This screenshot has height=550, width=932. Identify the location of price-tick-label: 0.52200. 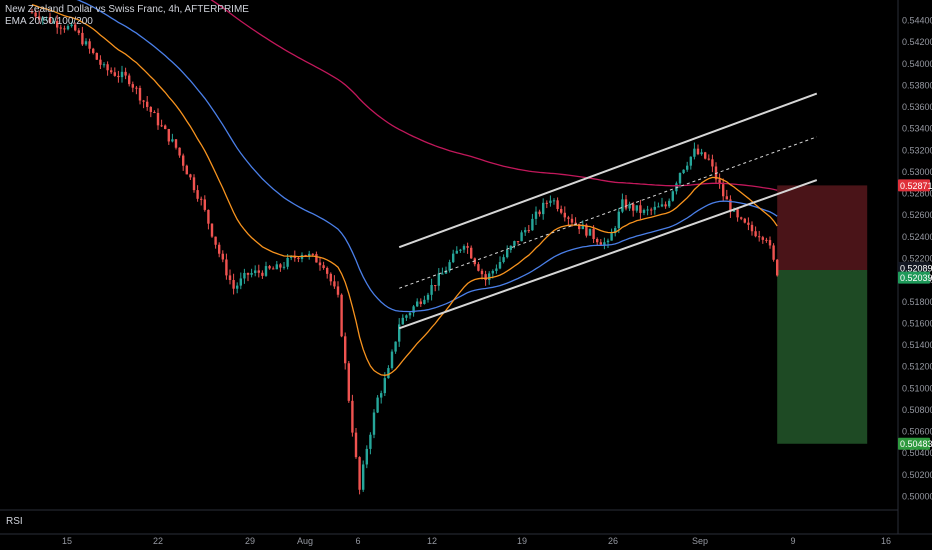
(917, 259).